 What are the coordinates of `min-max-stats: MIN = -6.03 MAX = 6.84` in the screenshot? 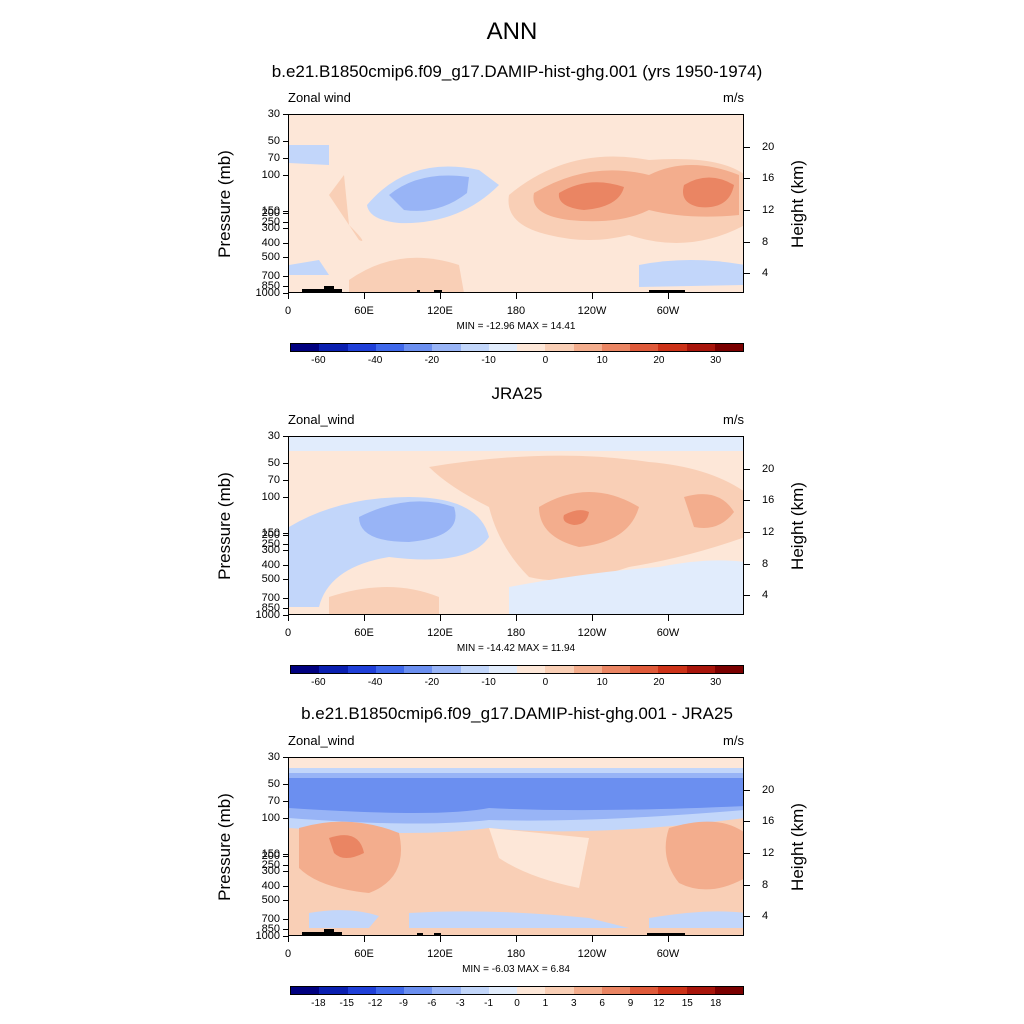 It's located at (516, 969).